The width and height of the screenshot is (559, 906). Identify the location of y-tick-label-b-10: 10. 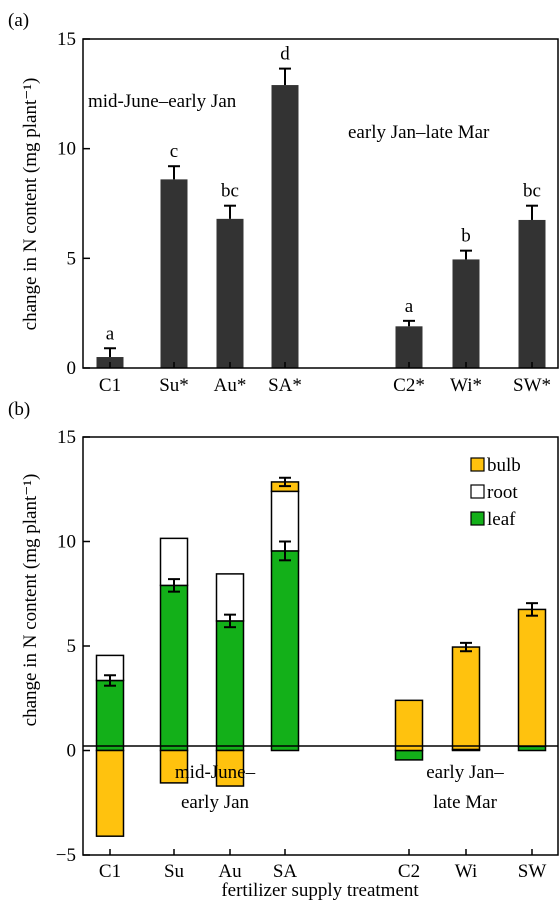
(66, 542).